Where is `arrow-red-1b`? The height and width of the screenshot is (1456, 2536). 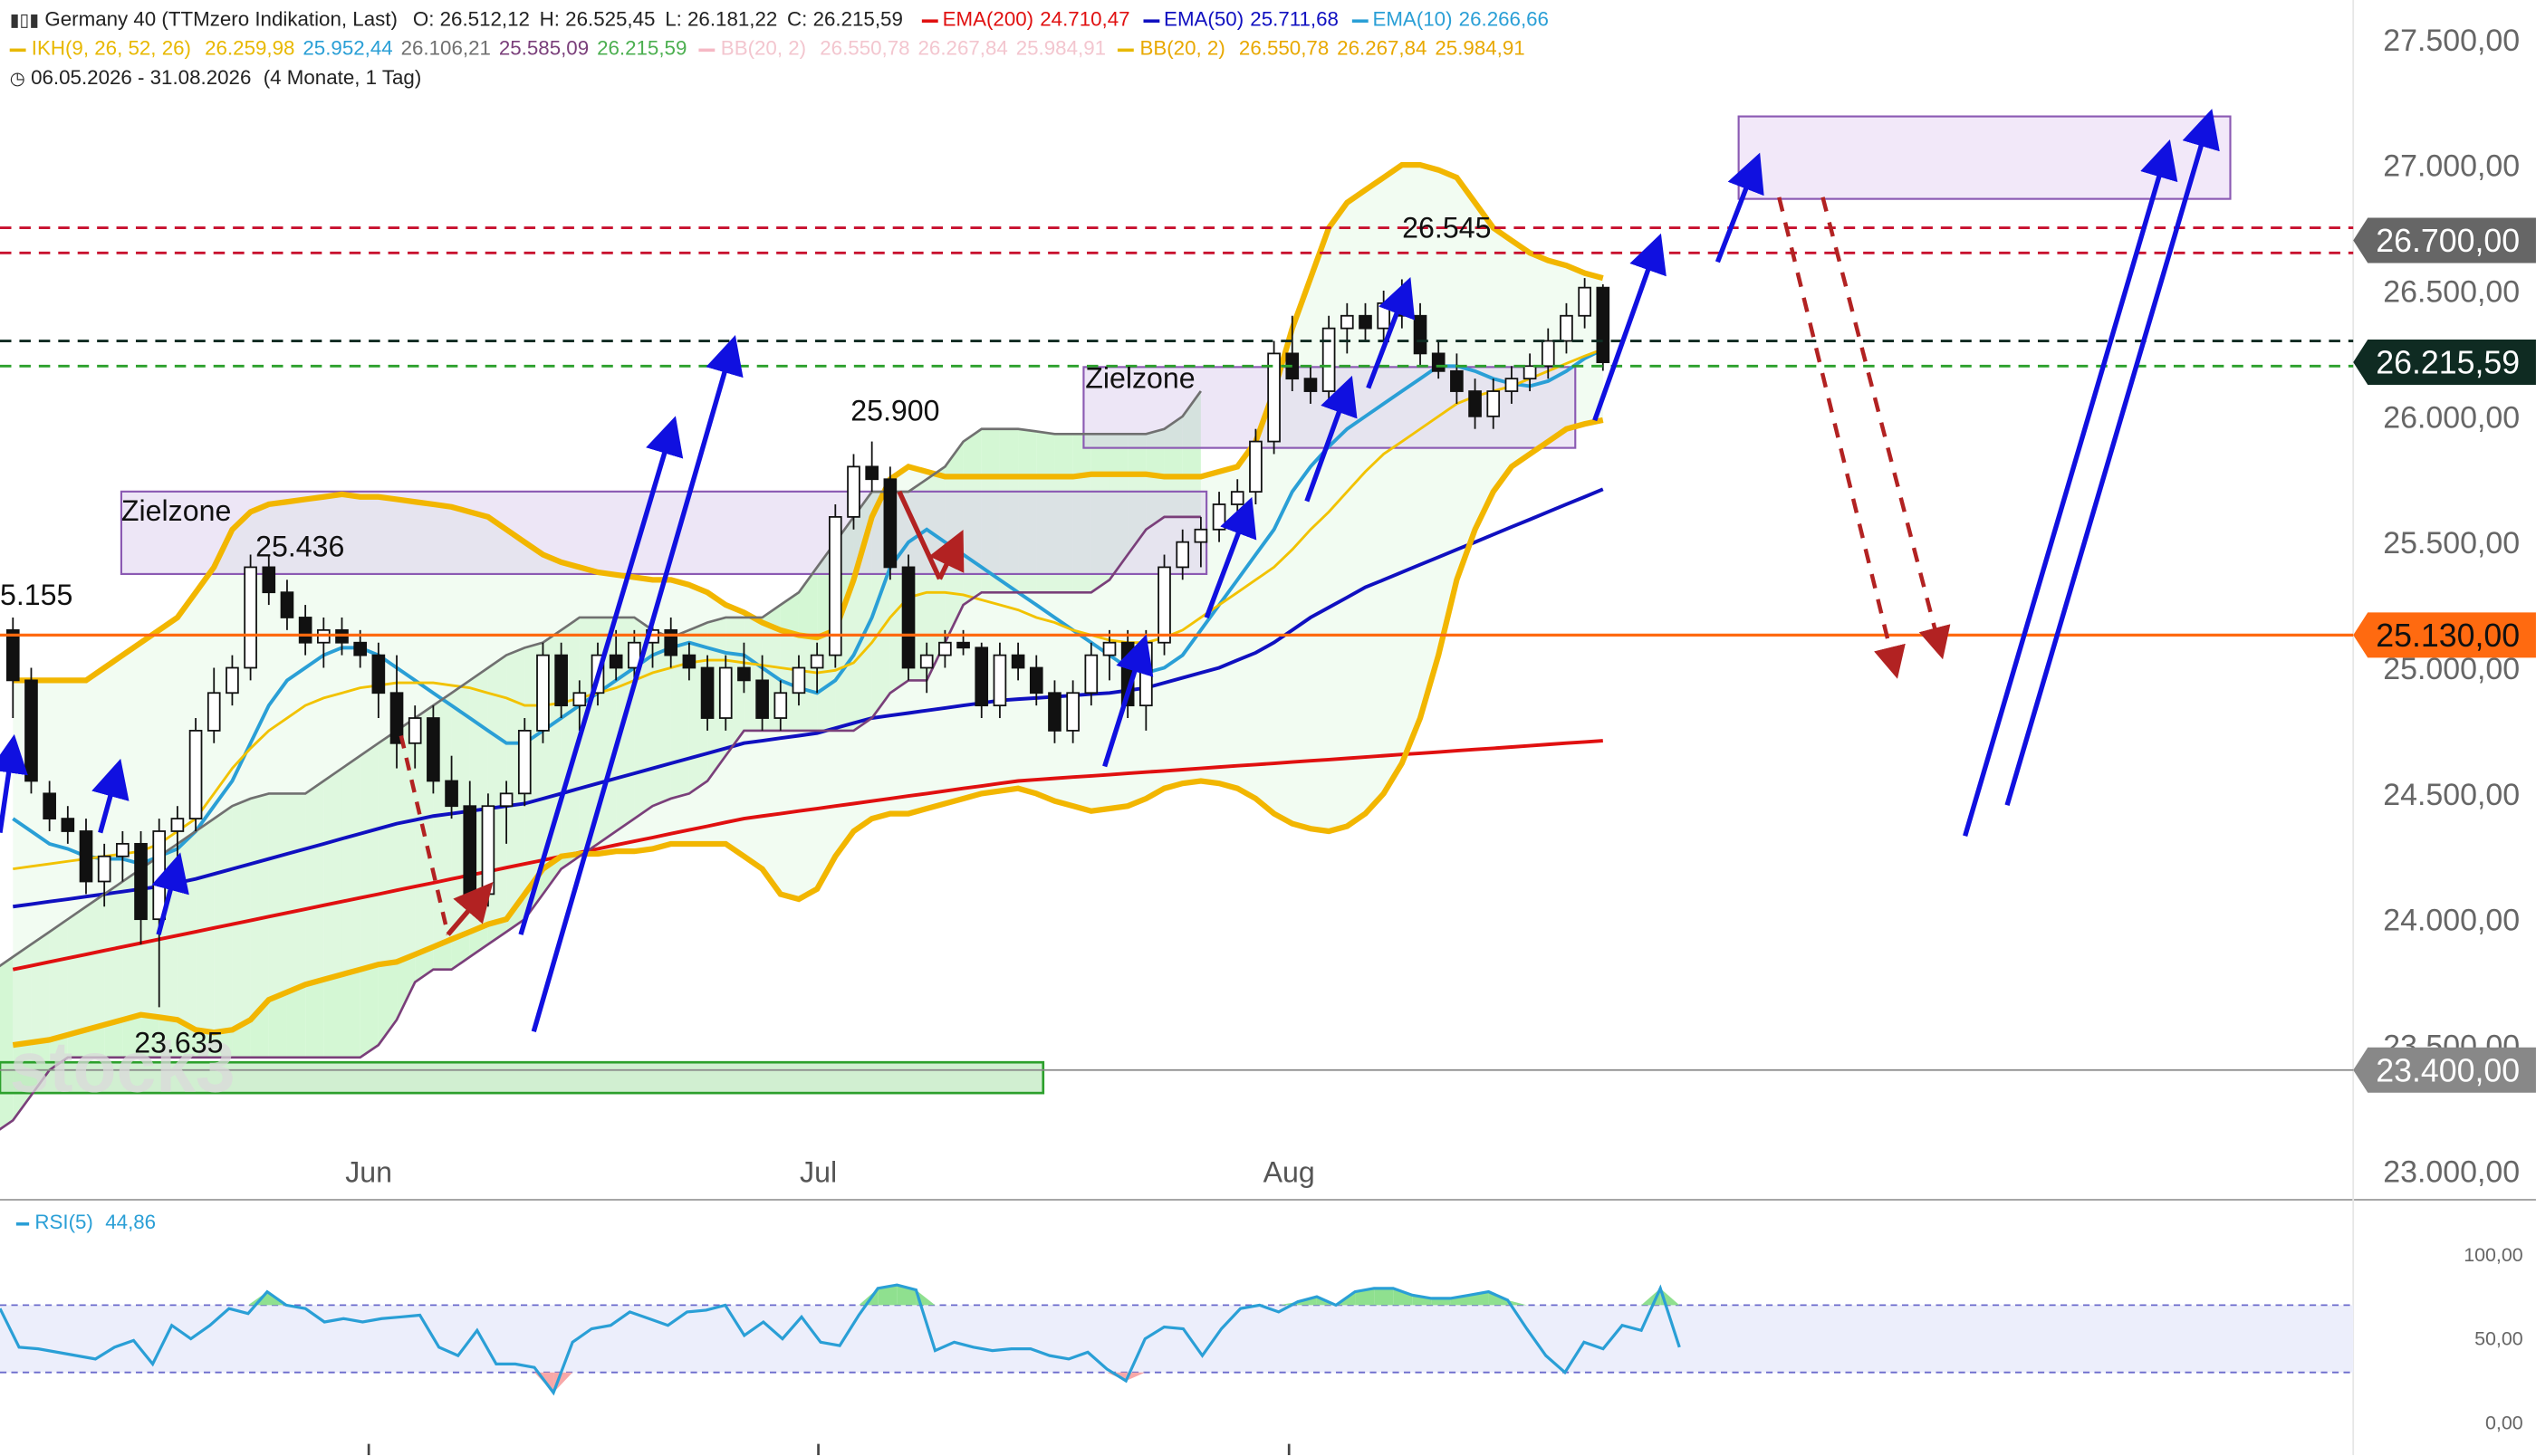 arrow-red-1b is located at coordinates (470, 909).